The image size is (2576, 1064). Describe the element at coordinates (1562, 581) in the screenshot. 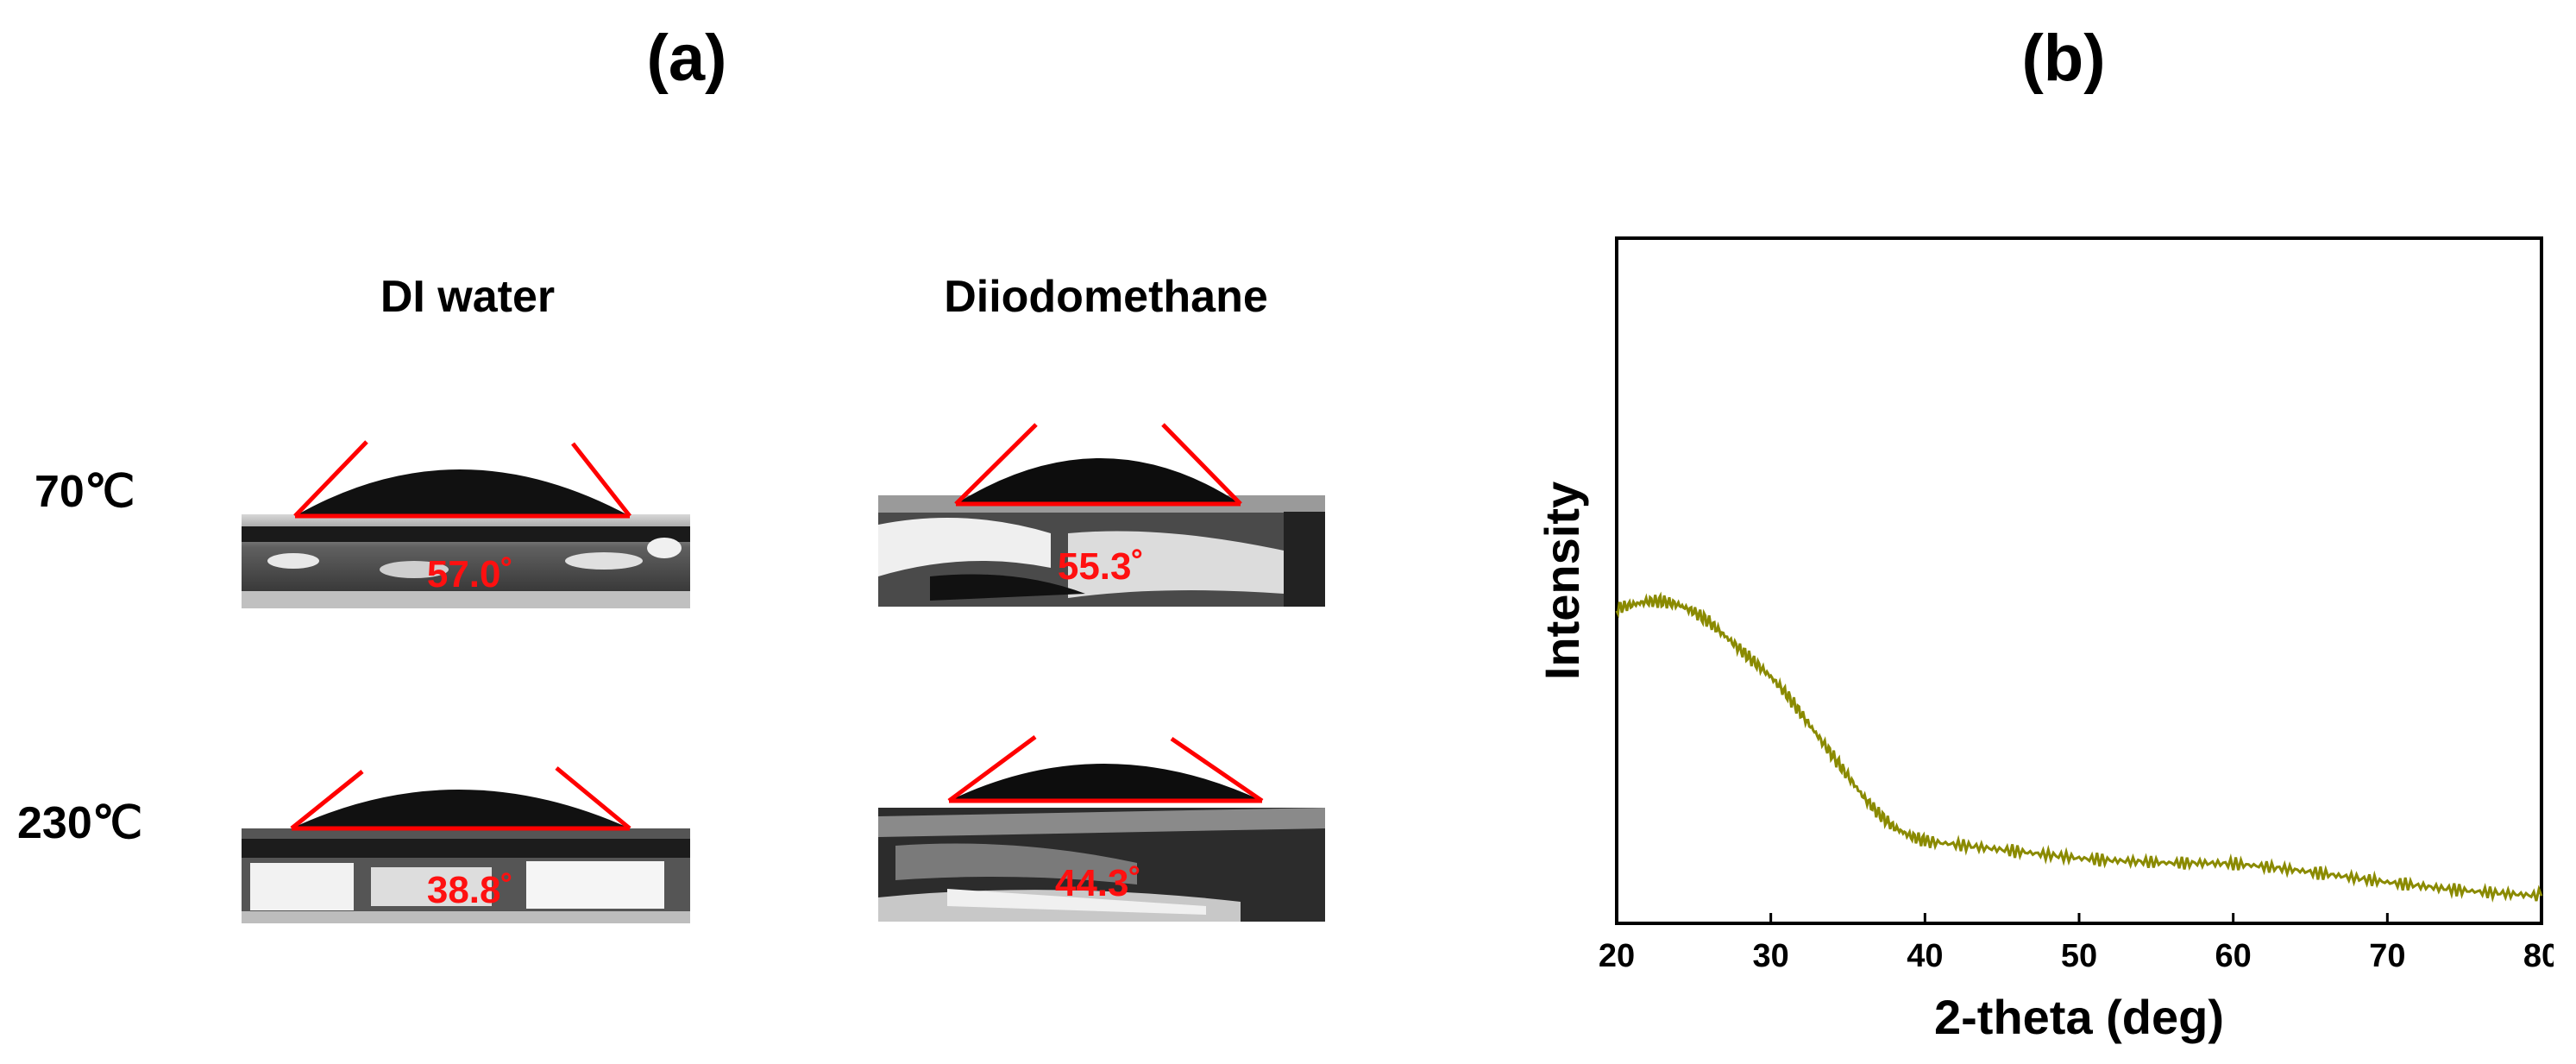

I see `y-axis-title: Intensity` at that location.